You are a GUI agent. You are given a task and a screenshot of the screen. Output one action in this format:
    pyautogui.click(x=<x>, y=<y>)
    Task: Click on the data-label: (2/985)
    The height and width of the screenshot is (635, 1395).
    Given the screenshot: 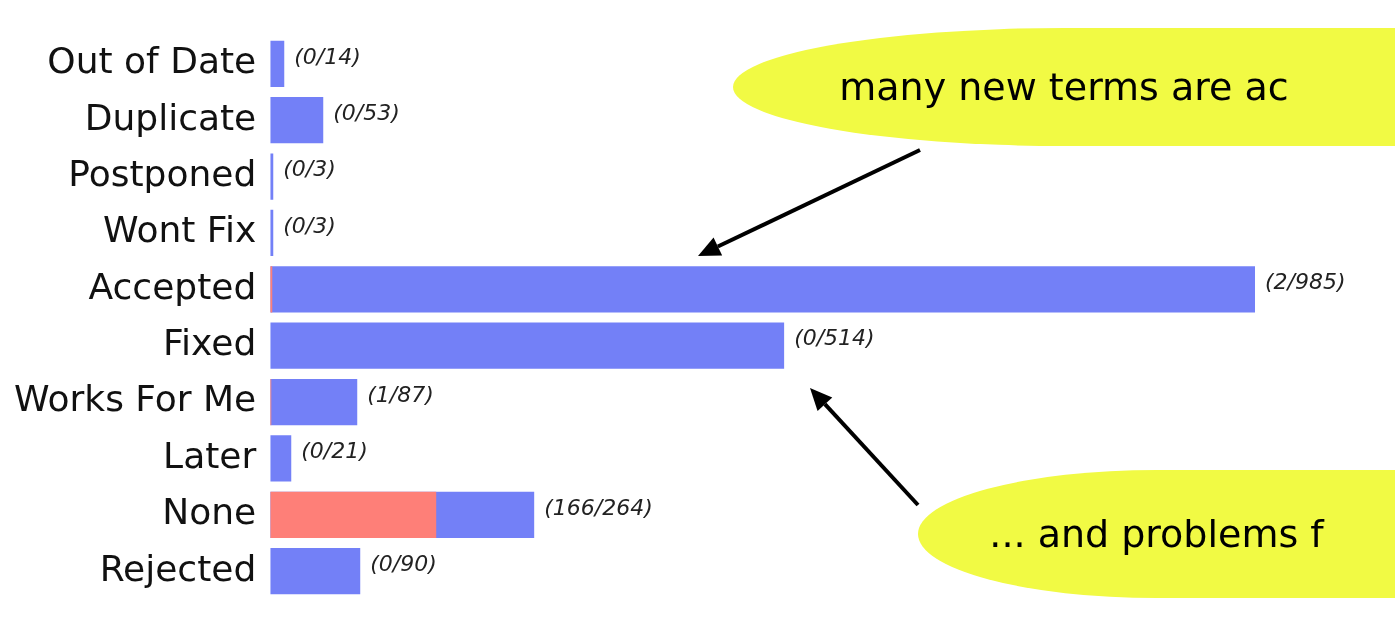 What is the action you would take?
    pyautogui.click(x=1305, y=282)
    